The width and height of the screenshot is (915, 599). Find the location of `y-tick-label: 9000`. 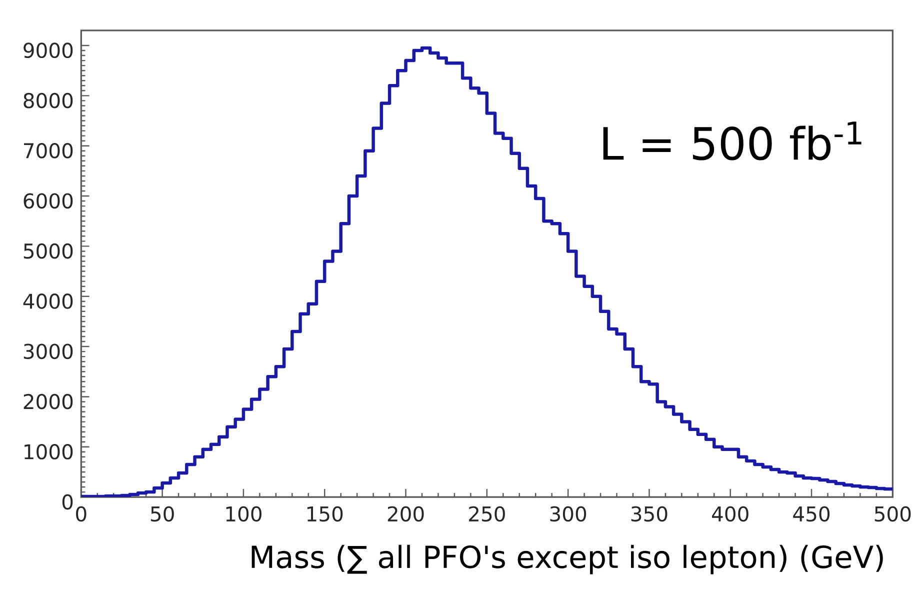

y-tick-label: 9000 is located at coordinates (48, 50).